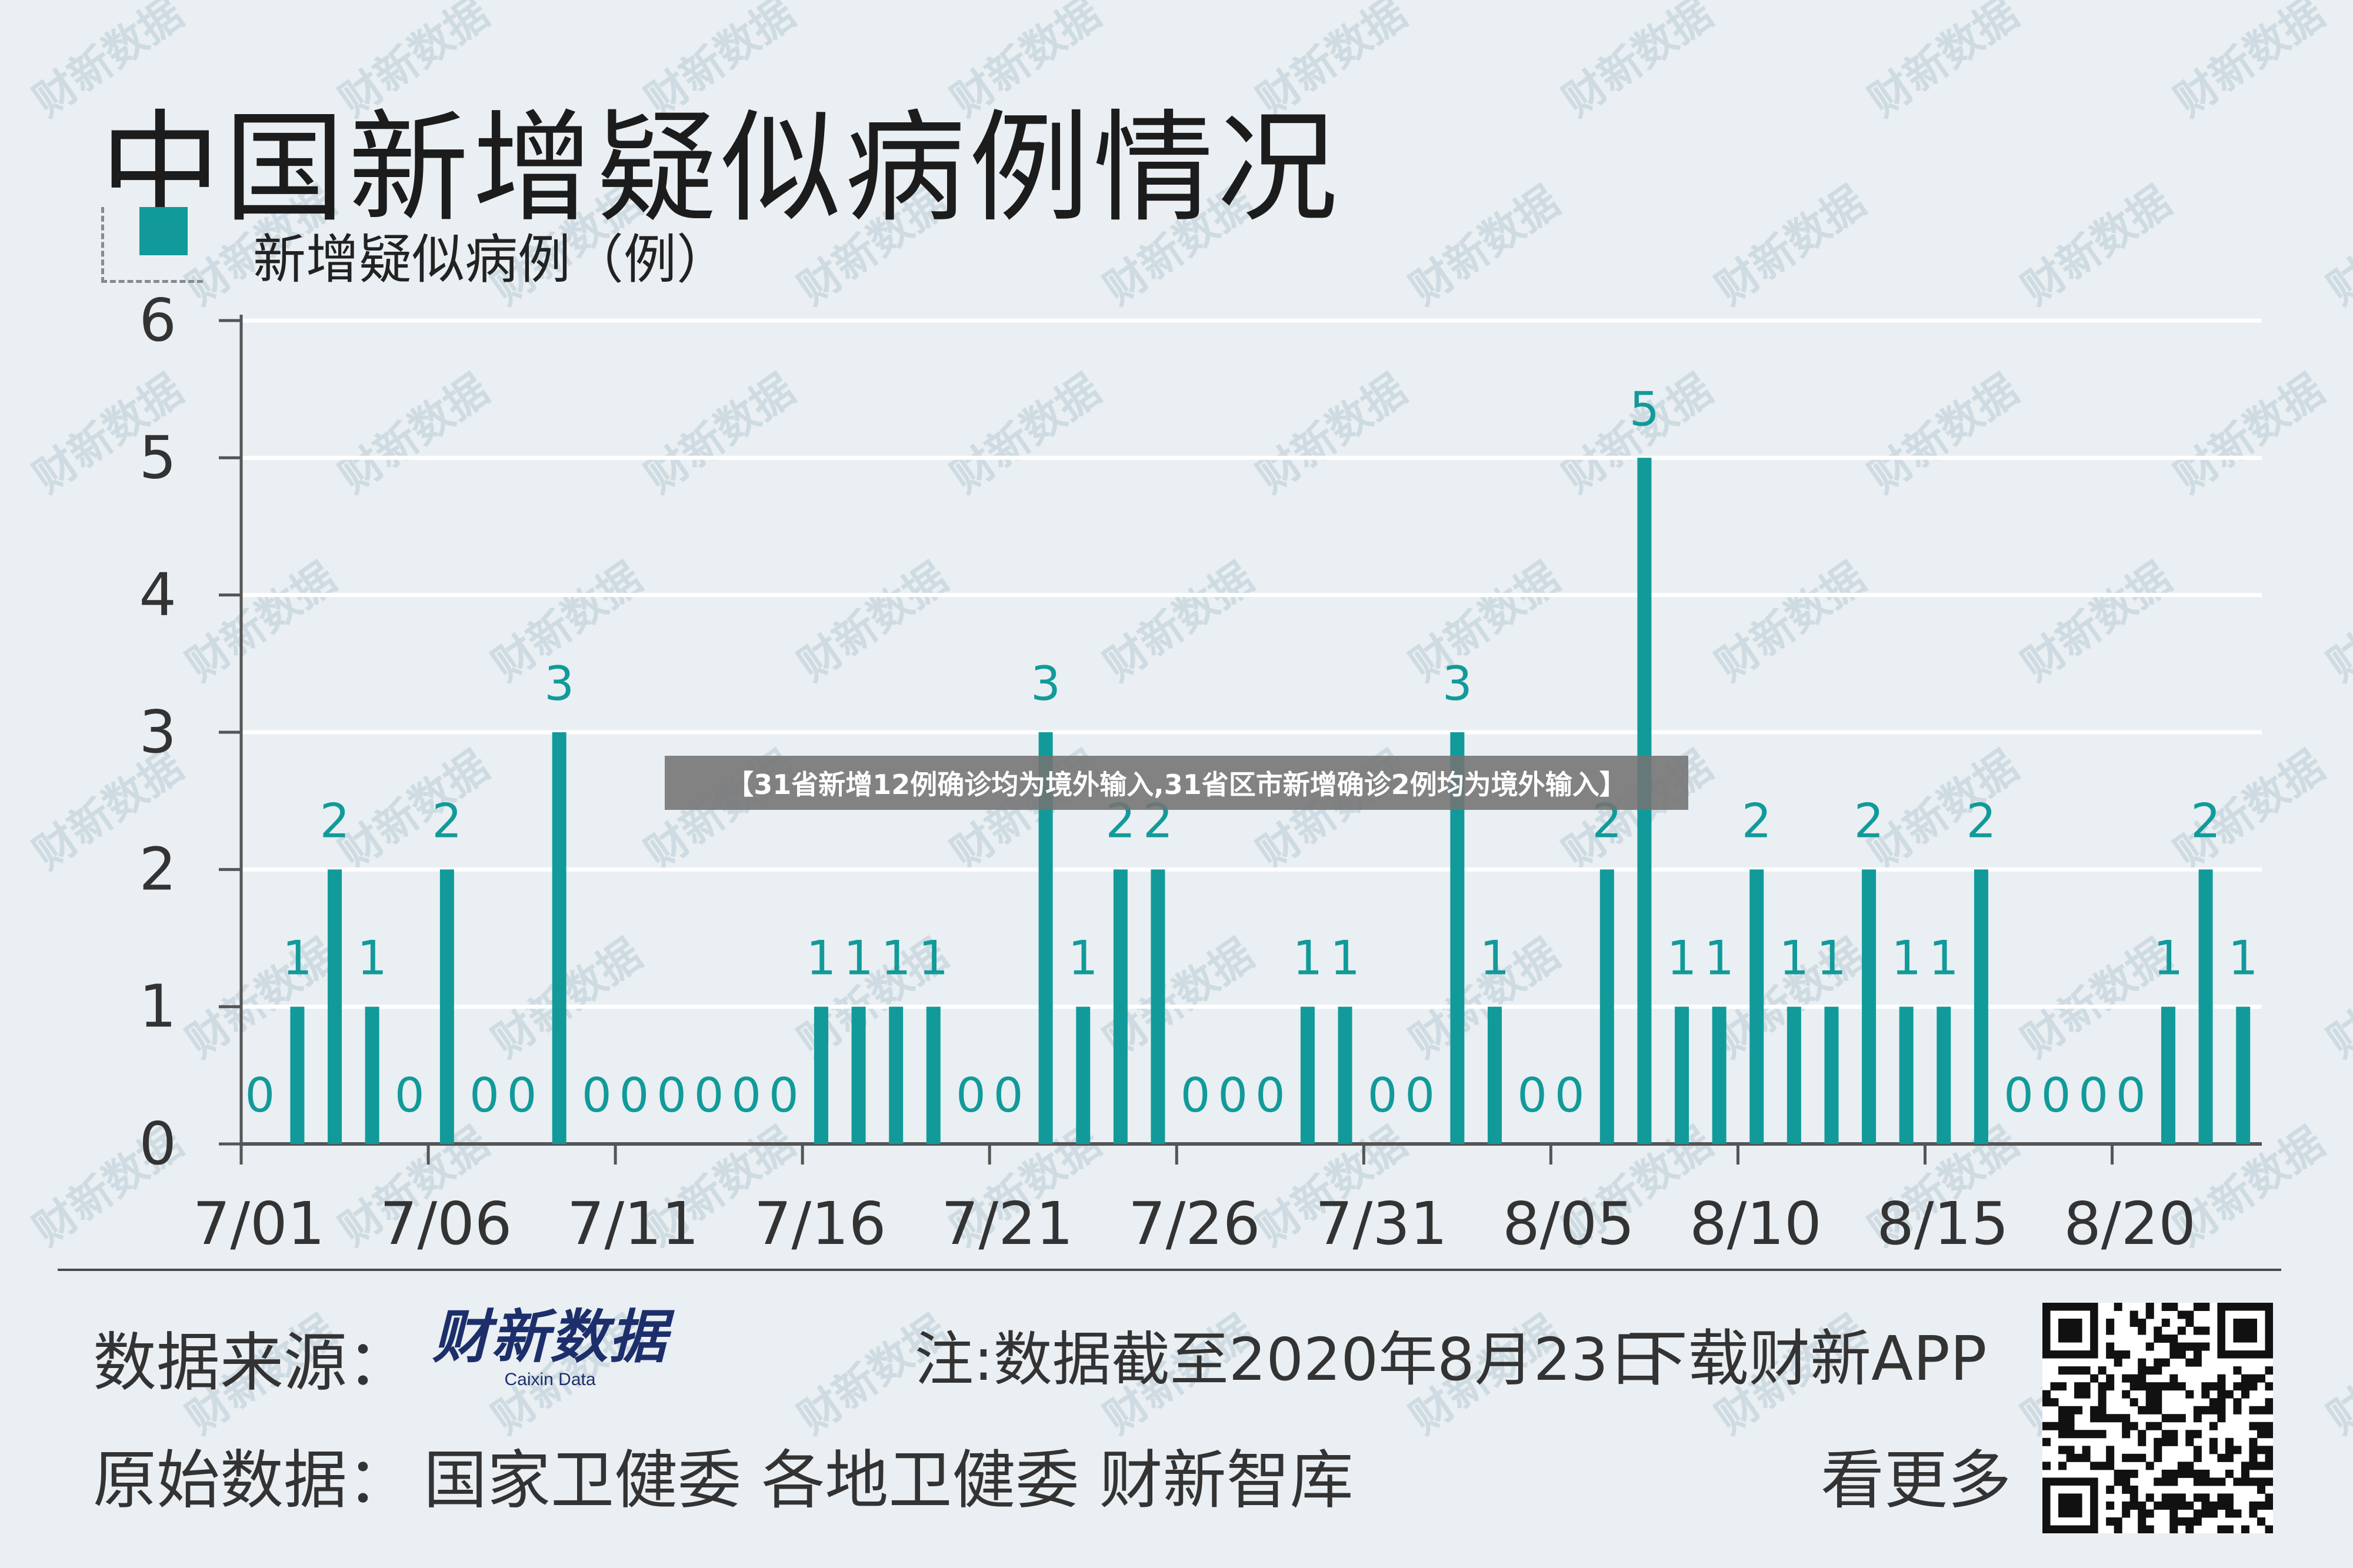 This screenshot has height=1568, width=2353. I want to click on legend-label: 新增疑似病例（例）, so click(491, 260).